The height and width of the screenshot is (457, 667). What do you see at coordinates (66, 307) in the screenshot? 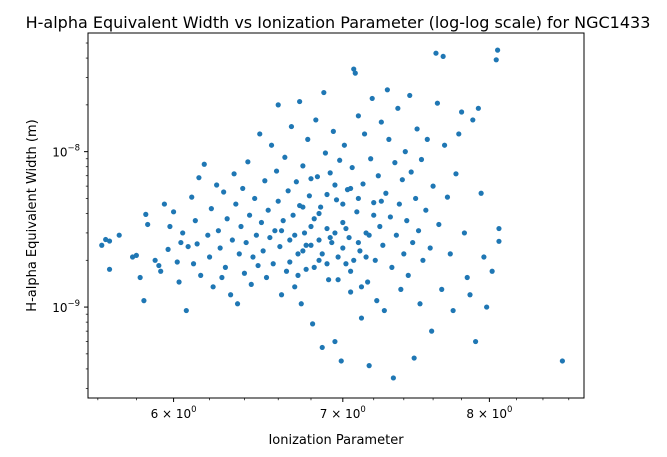
I see `y-tick-label: 10⁻⁹` at bounding box center [66, 307].